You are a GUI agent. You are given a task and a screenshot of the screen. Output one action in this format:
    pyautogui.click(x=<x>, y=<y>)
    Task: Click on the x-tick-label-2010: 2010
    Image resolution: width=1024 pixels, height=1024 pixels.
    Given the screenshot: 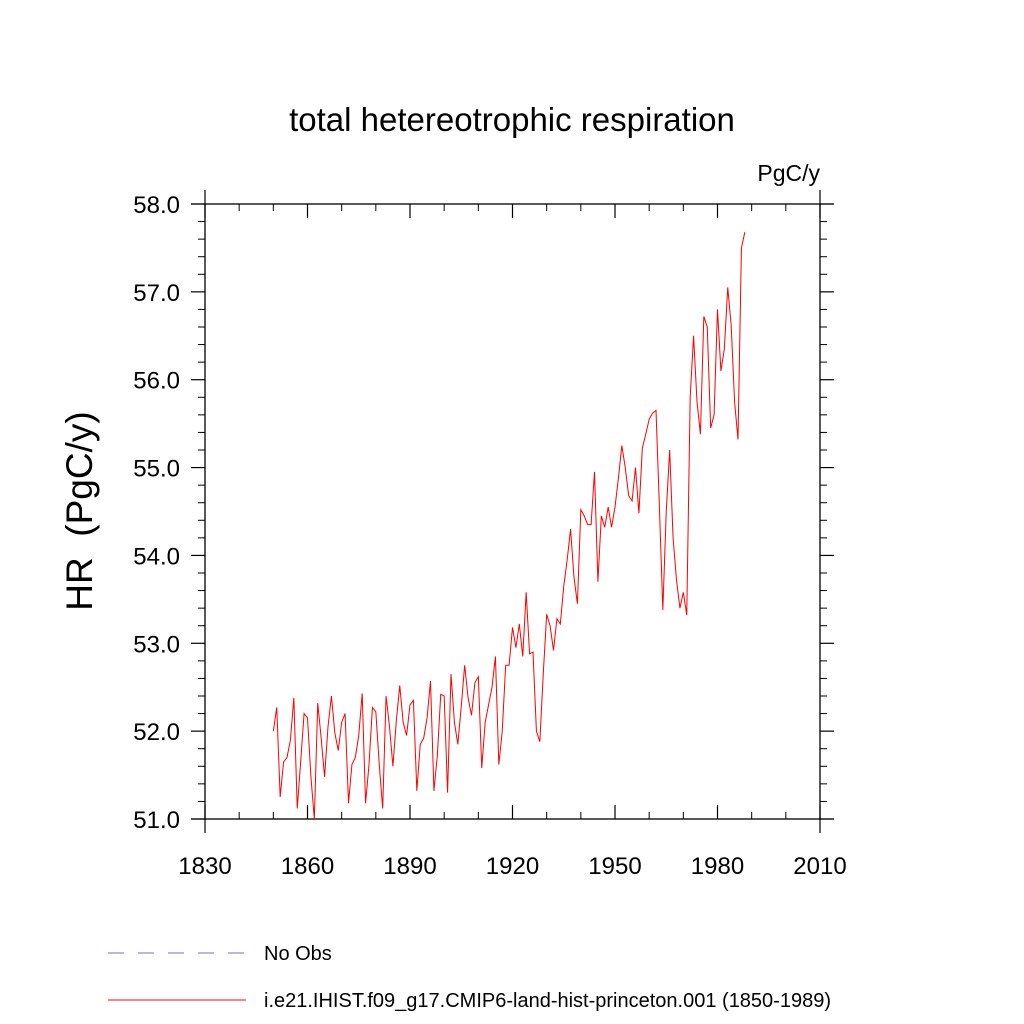 What is the action you would take?
    pyautogui.click(x=819, y=866)
    